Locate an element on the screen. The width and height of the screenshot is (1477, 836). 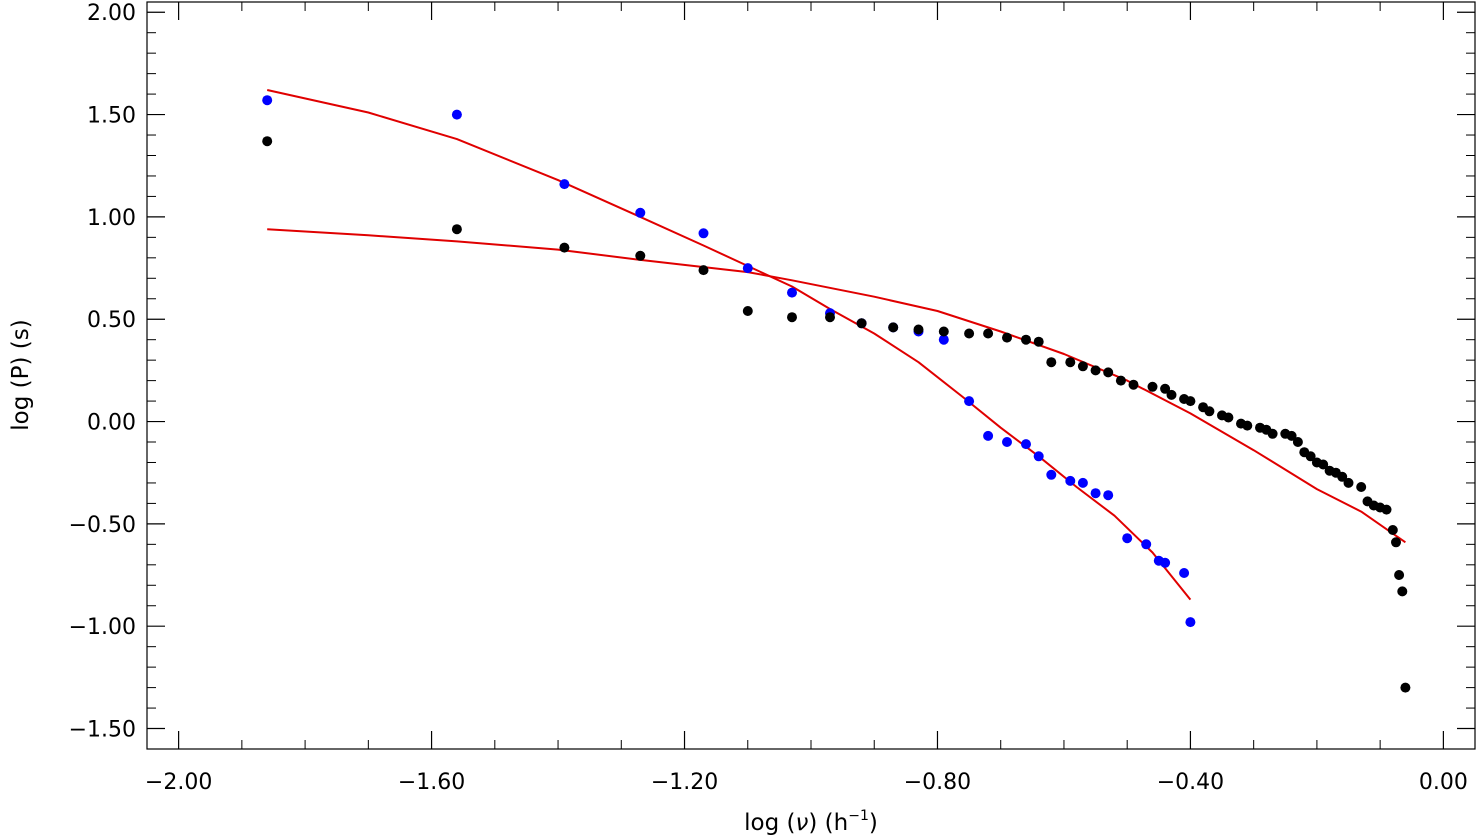
x-tick-label: −0.80 is located at coordinates (937, 782).